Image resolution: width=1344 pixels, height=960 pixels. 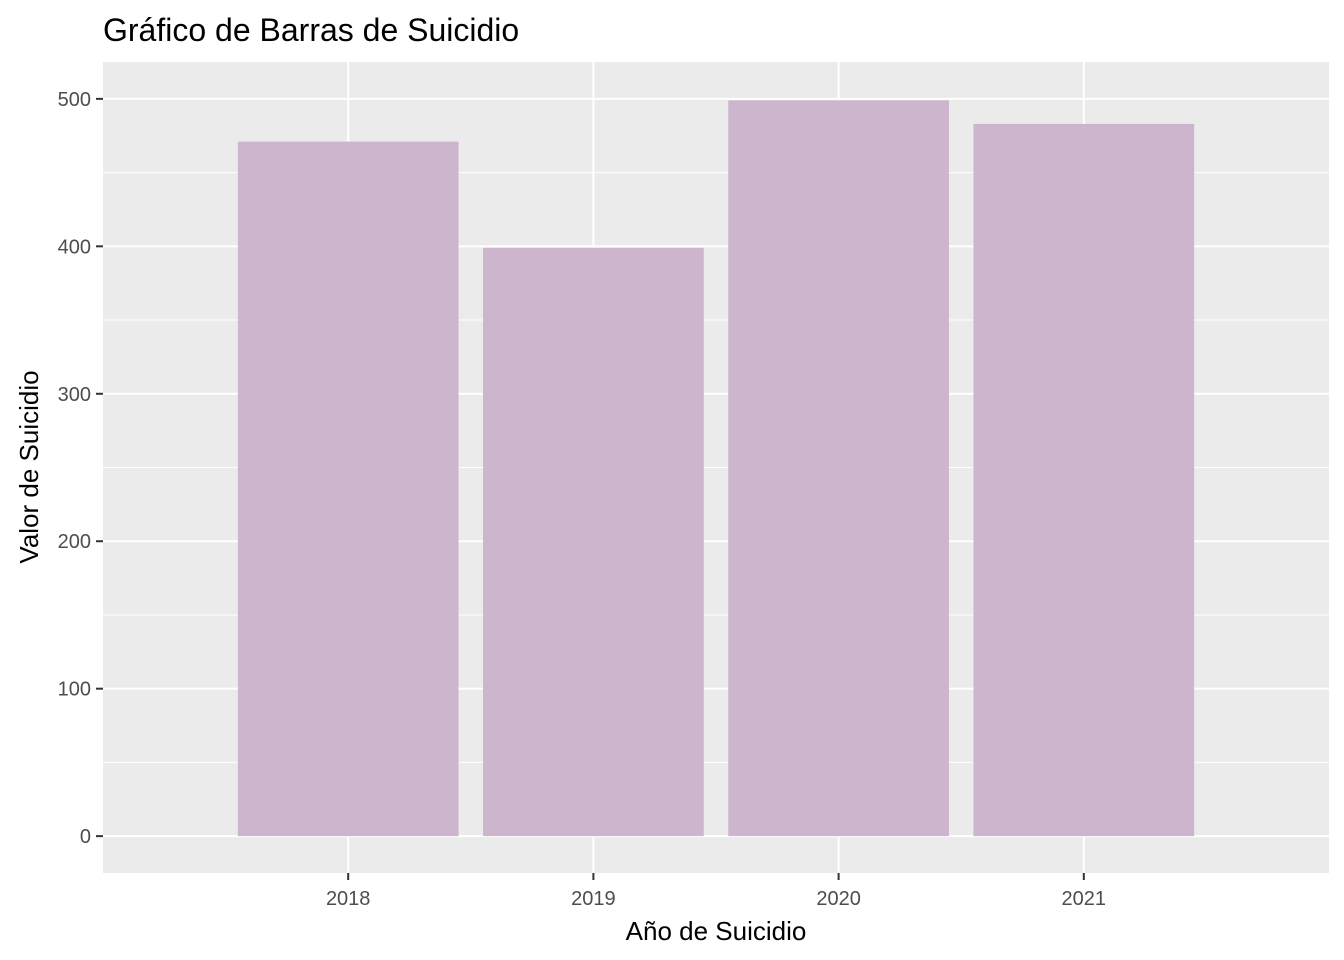 What do you see at coordinates (716, 891) in the screenshot?
I see `x-axis: 2018 2019 2020 2021` at bounding box center [716, 891].